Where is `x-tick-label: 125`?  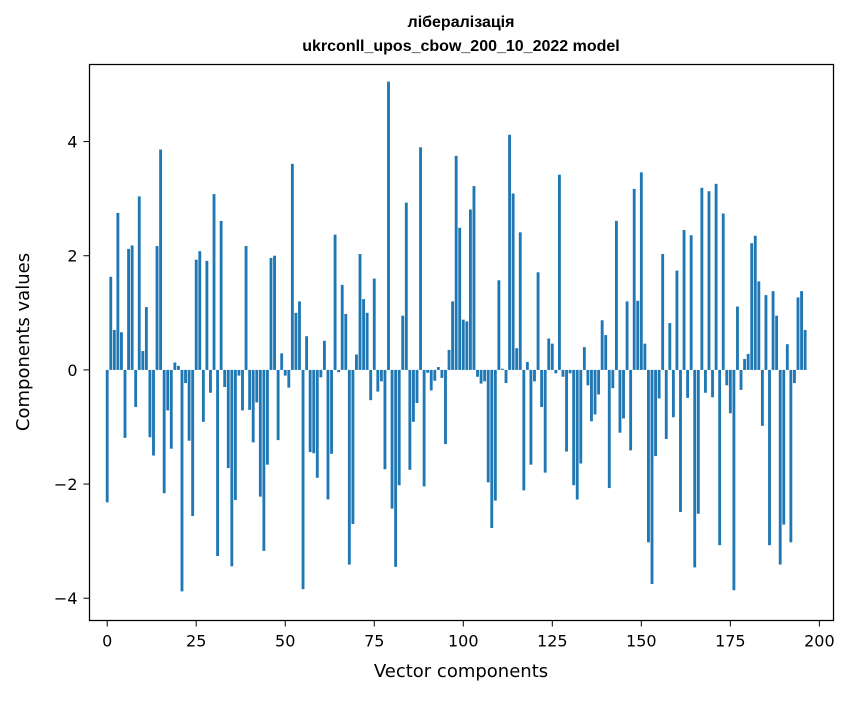 x-tick-label: 125 is located at coordinates (552, 641).